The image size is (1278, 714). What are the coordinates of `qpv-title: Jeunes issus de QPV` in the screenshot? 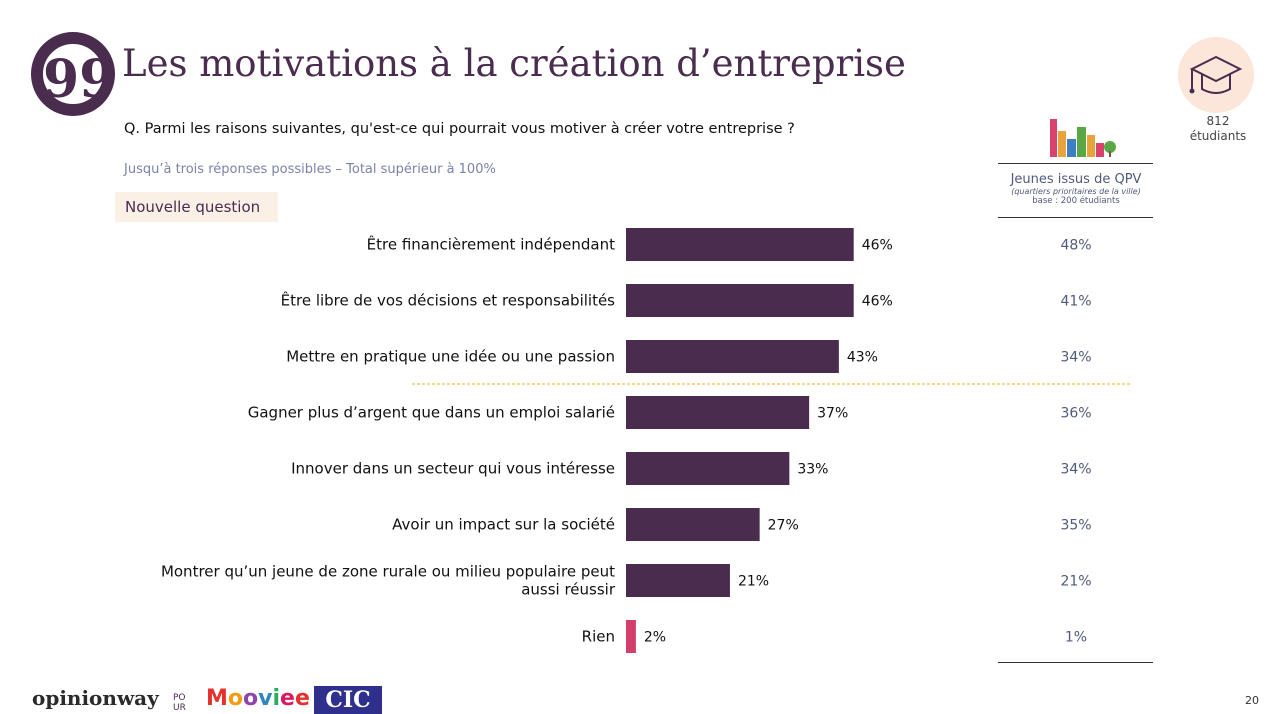 It's located at (1076, 179).